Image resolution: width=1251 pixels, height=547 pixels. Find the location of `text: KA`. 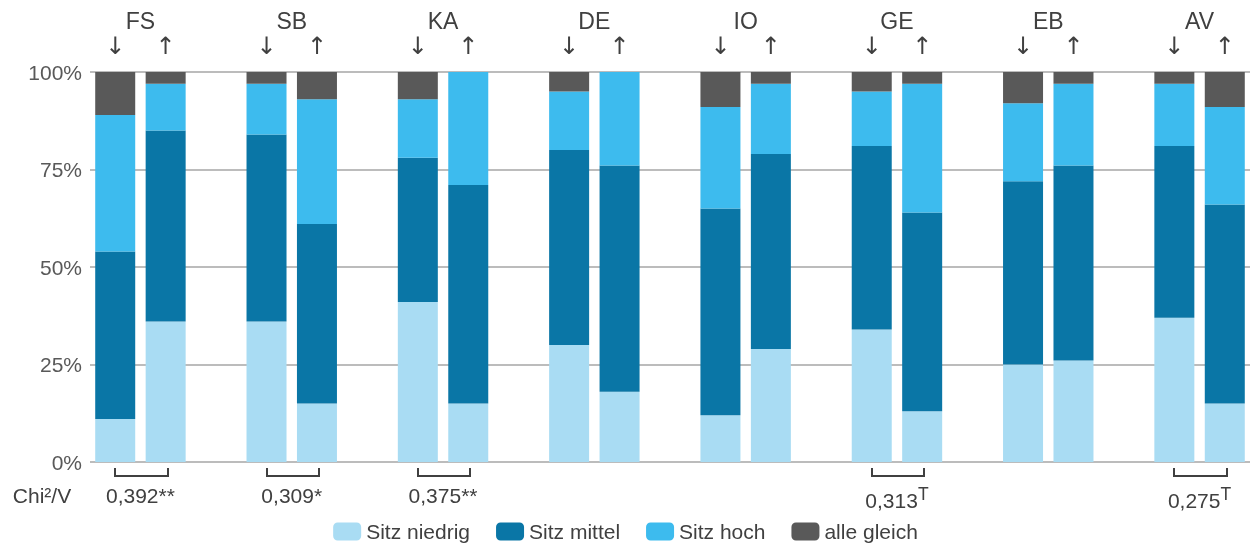

text: KA is located at coordinates (443, 21).